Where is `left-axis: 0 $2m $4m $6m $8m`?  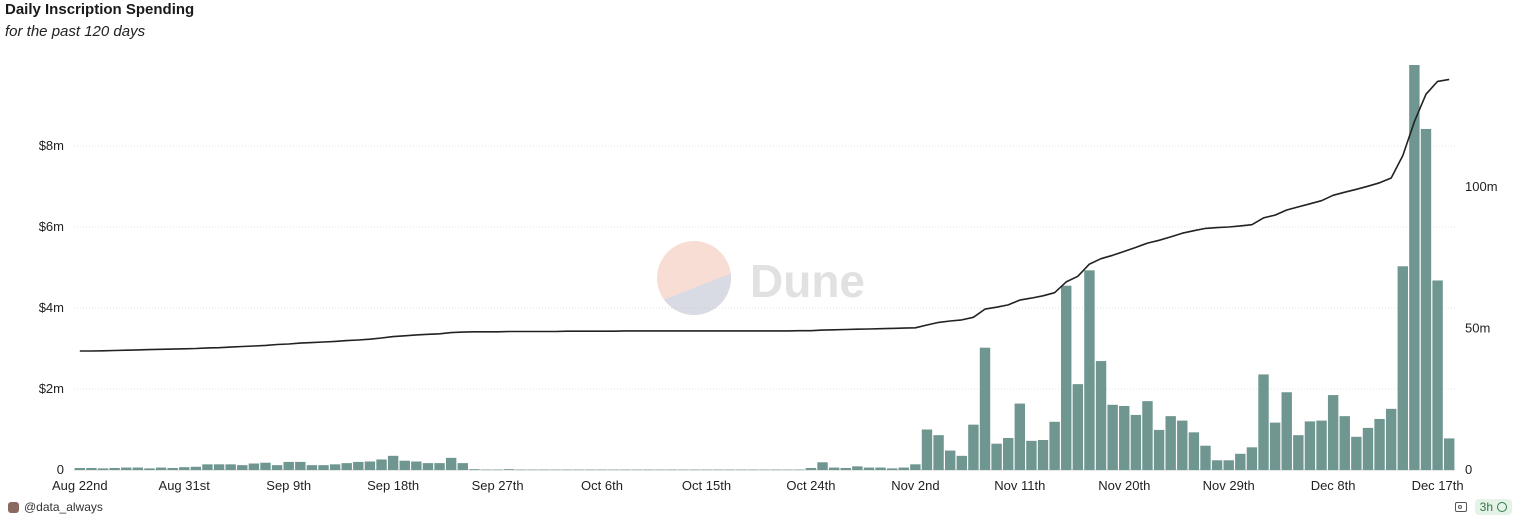 left-axis: 0 $2m $4m $6m $8m is located at coordinates (51, 307).